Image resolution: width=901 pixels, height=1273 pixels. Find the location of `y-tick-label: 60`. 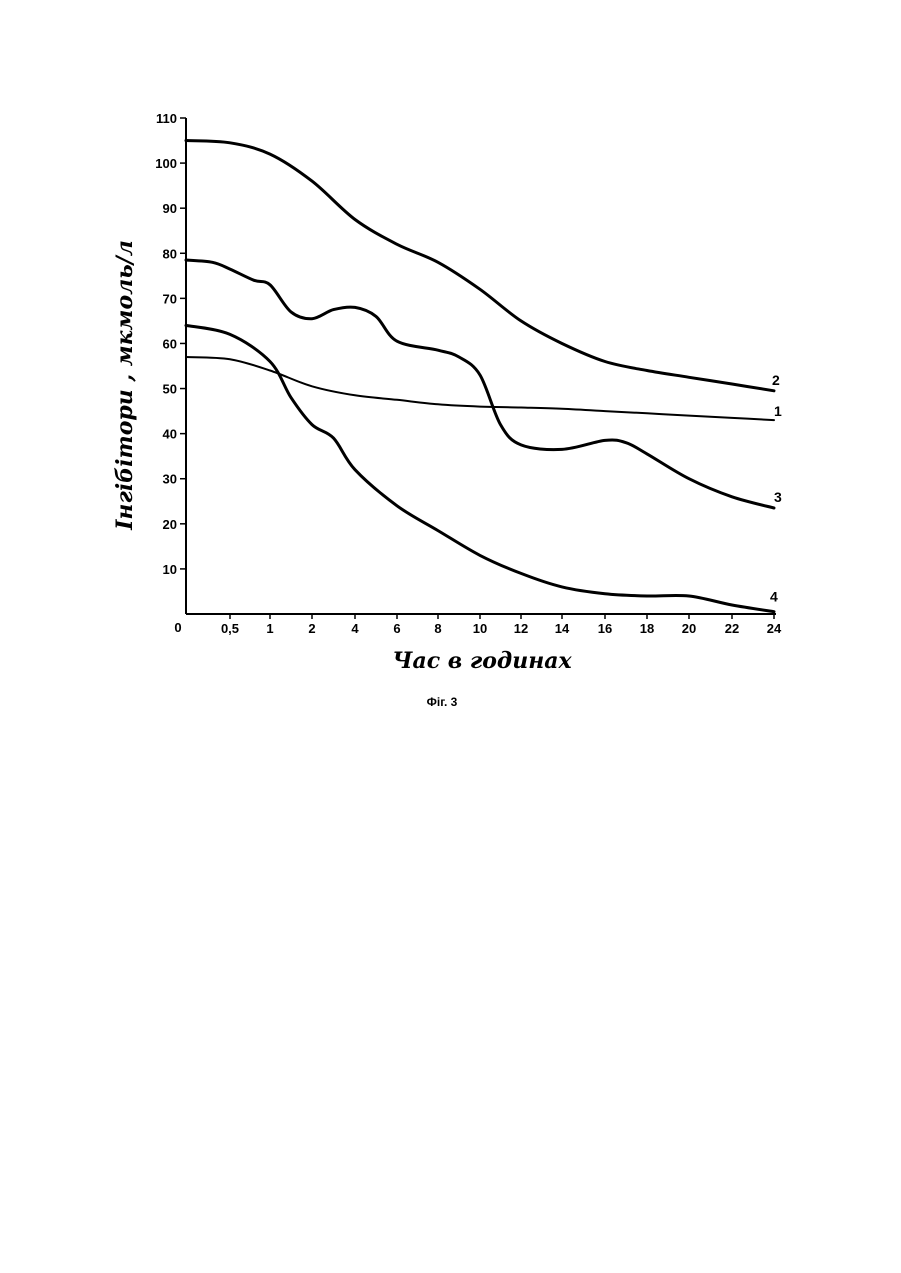

y-tick-label: 60 is located at coordinates (170, 343).